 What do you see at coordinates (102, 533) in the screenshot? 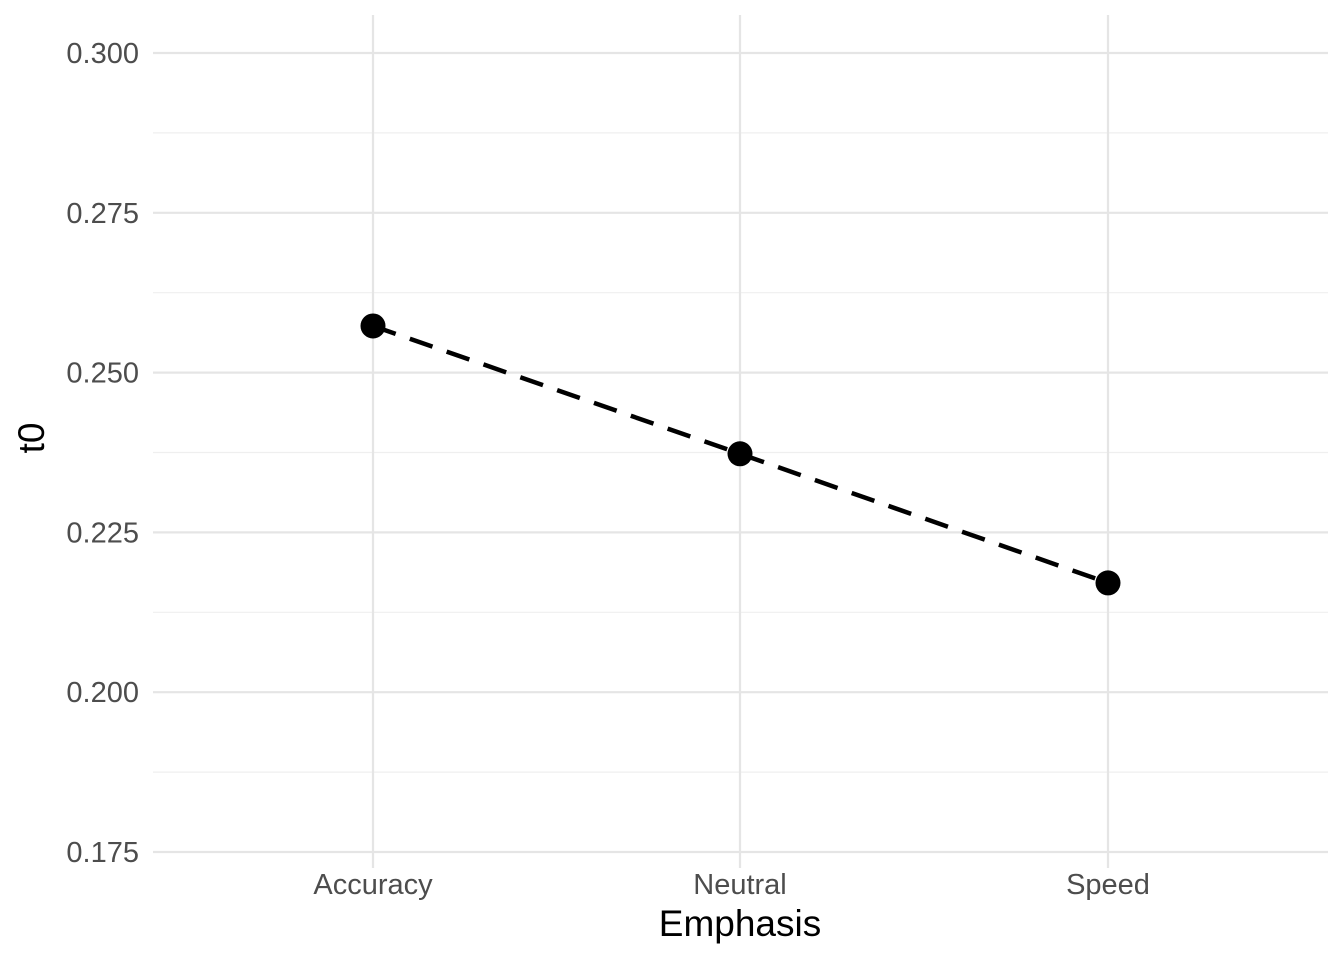
I see `y-tick-label: 0.225` at bounding box center [102, 533].